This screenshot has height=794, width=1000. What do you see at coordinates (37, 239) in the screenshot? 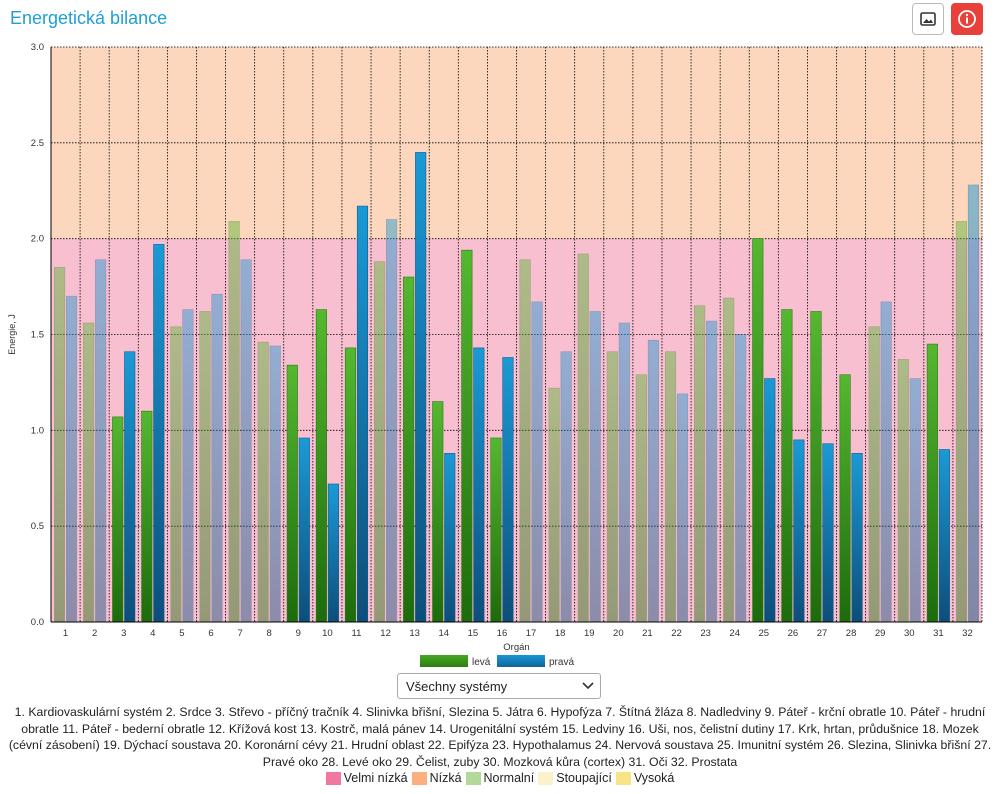
I see `y-tick-label: 2.0` at bounding box center [37, 239].